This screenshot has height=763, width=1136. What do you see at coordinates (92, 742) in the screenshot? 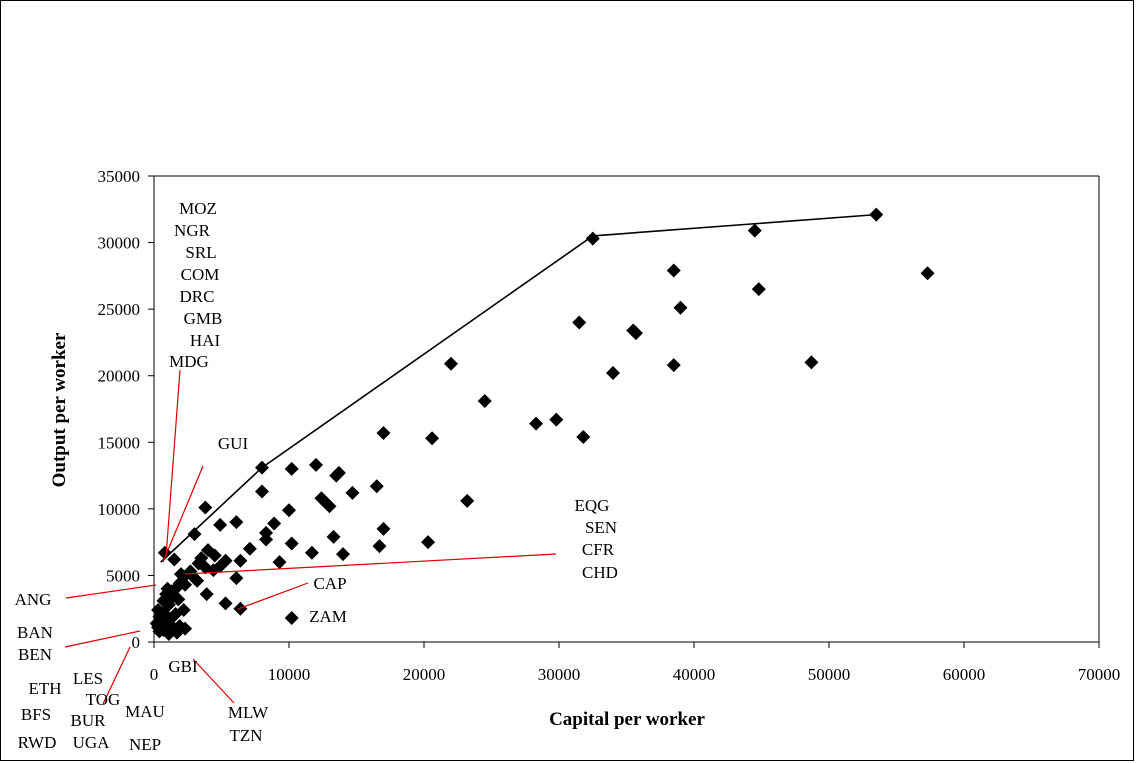
I see `country-label: UGA` at bounding box center [92, 742].